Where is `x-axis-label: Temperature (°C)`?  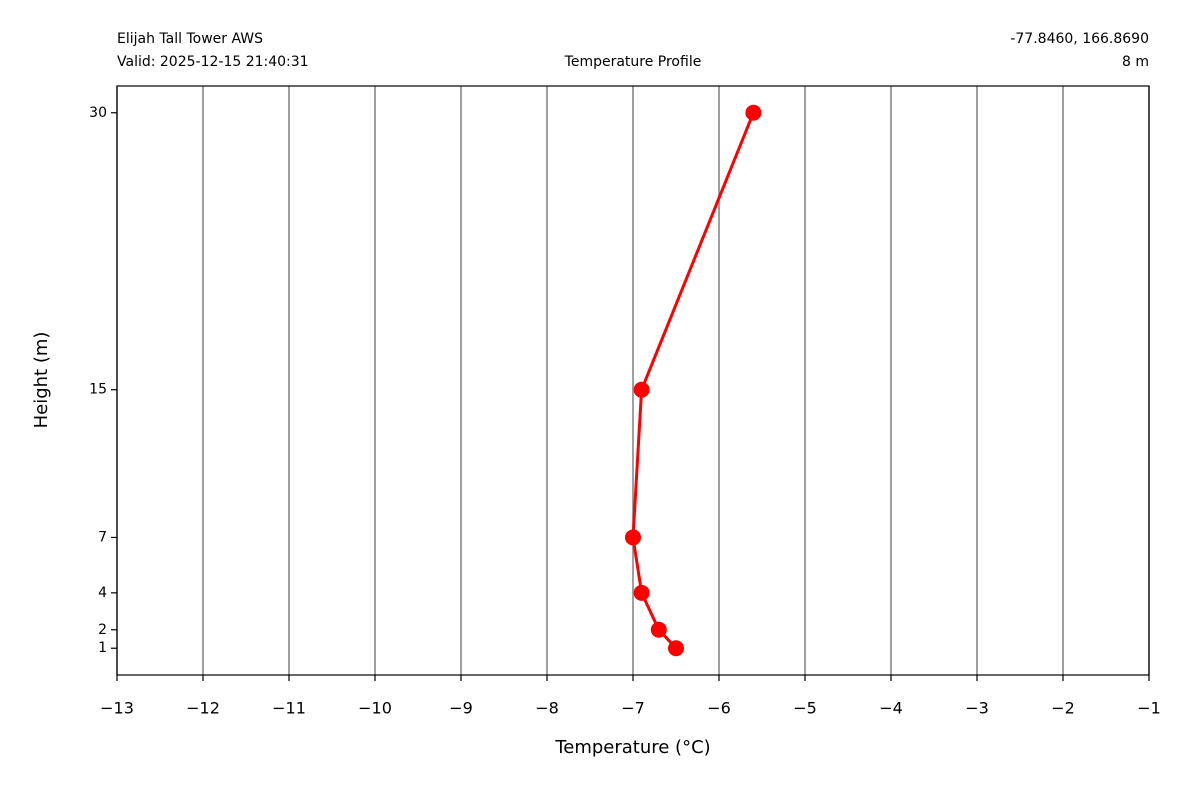
x-axis-label: Temperature (°C) is located at coordinates (632, 747).